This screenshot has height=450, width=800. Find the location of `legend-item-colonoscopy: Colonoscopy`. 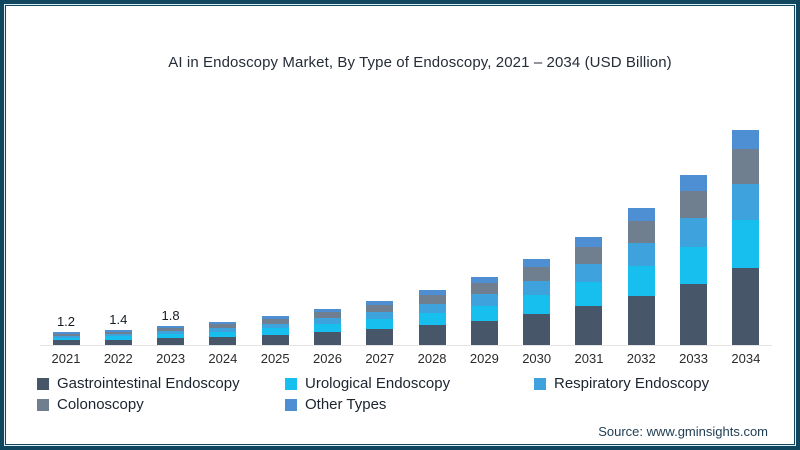

legend-item-colonoscopy: Colonoscopy is located at coordinates (161, 404).